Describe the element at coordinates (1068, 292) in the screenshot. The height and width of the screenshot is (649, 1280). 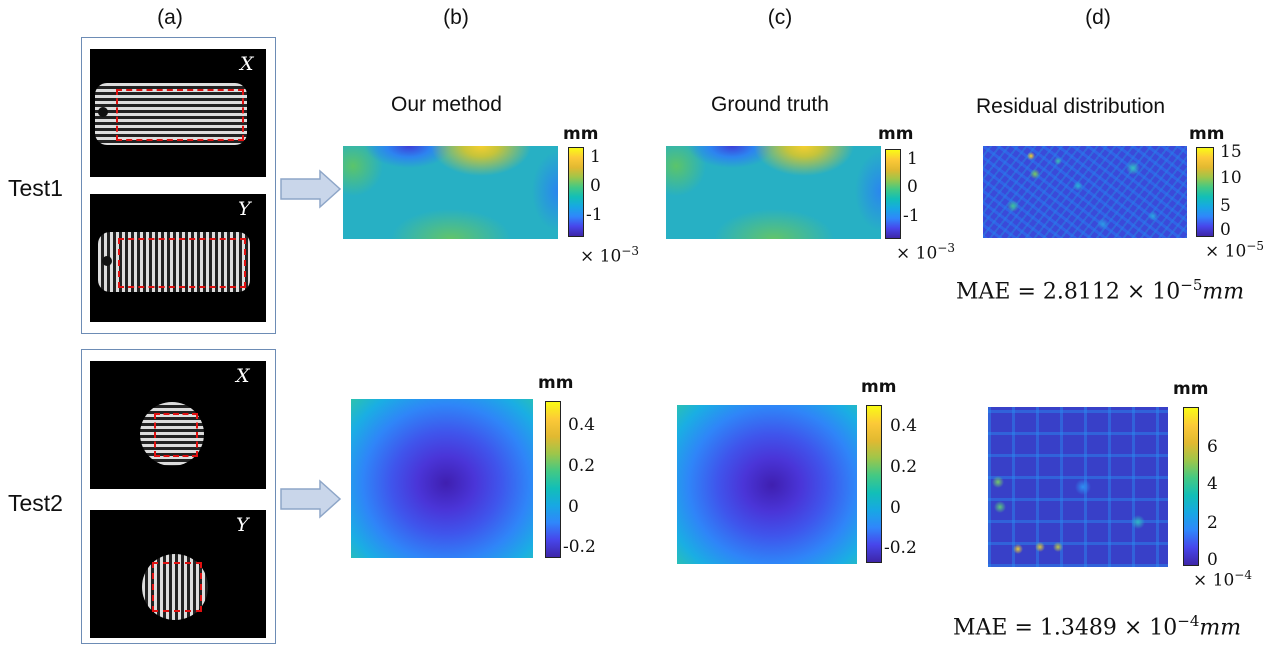
I see `mae-text: MAE = 2.8112 × 10` at that location.